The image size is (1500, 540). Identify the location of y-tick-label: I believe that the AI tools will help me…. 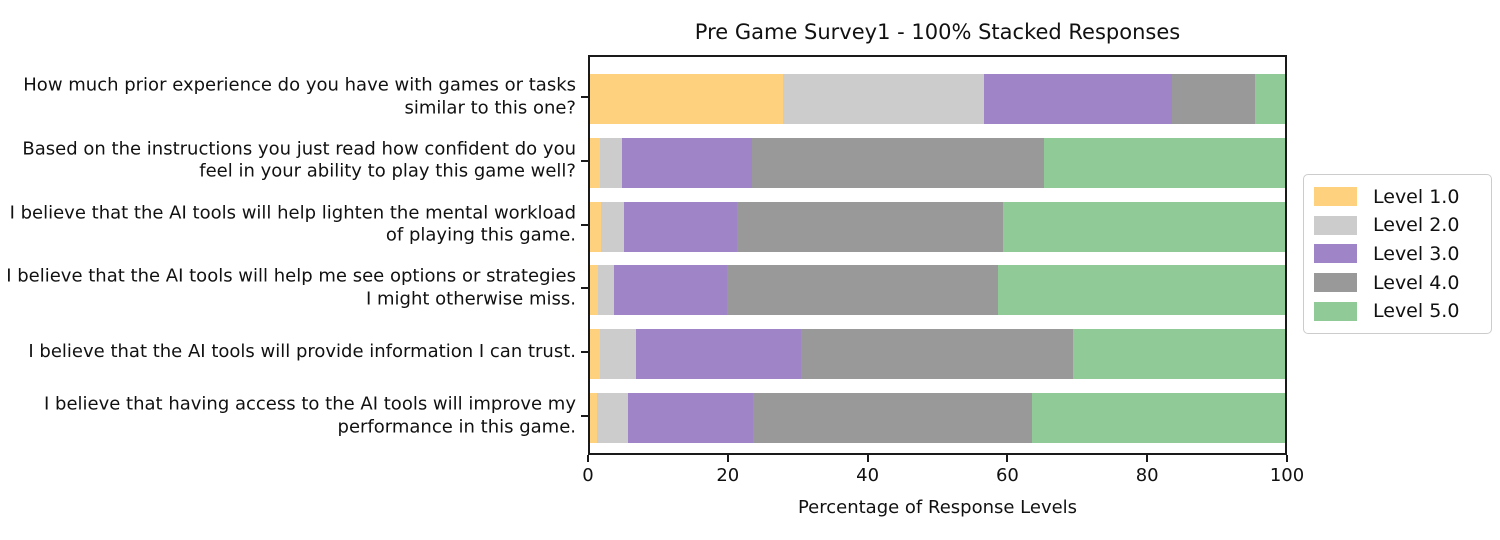
(291, 287).